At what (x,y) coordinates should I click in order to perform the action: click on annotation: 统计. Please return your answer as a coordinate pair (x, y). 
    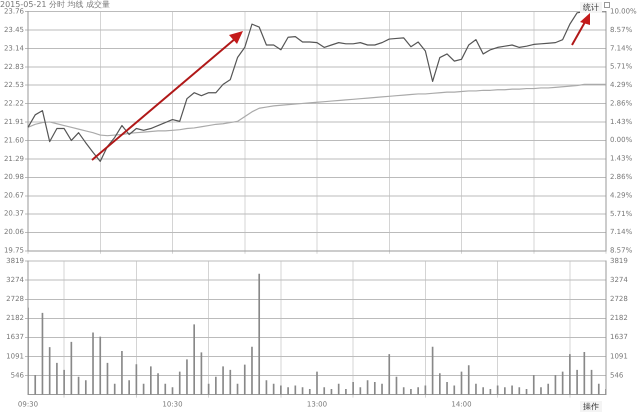
    Looking at the image, I should click on (591, 7).